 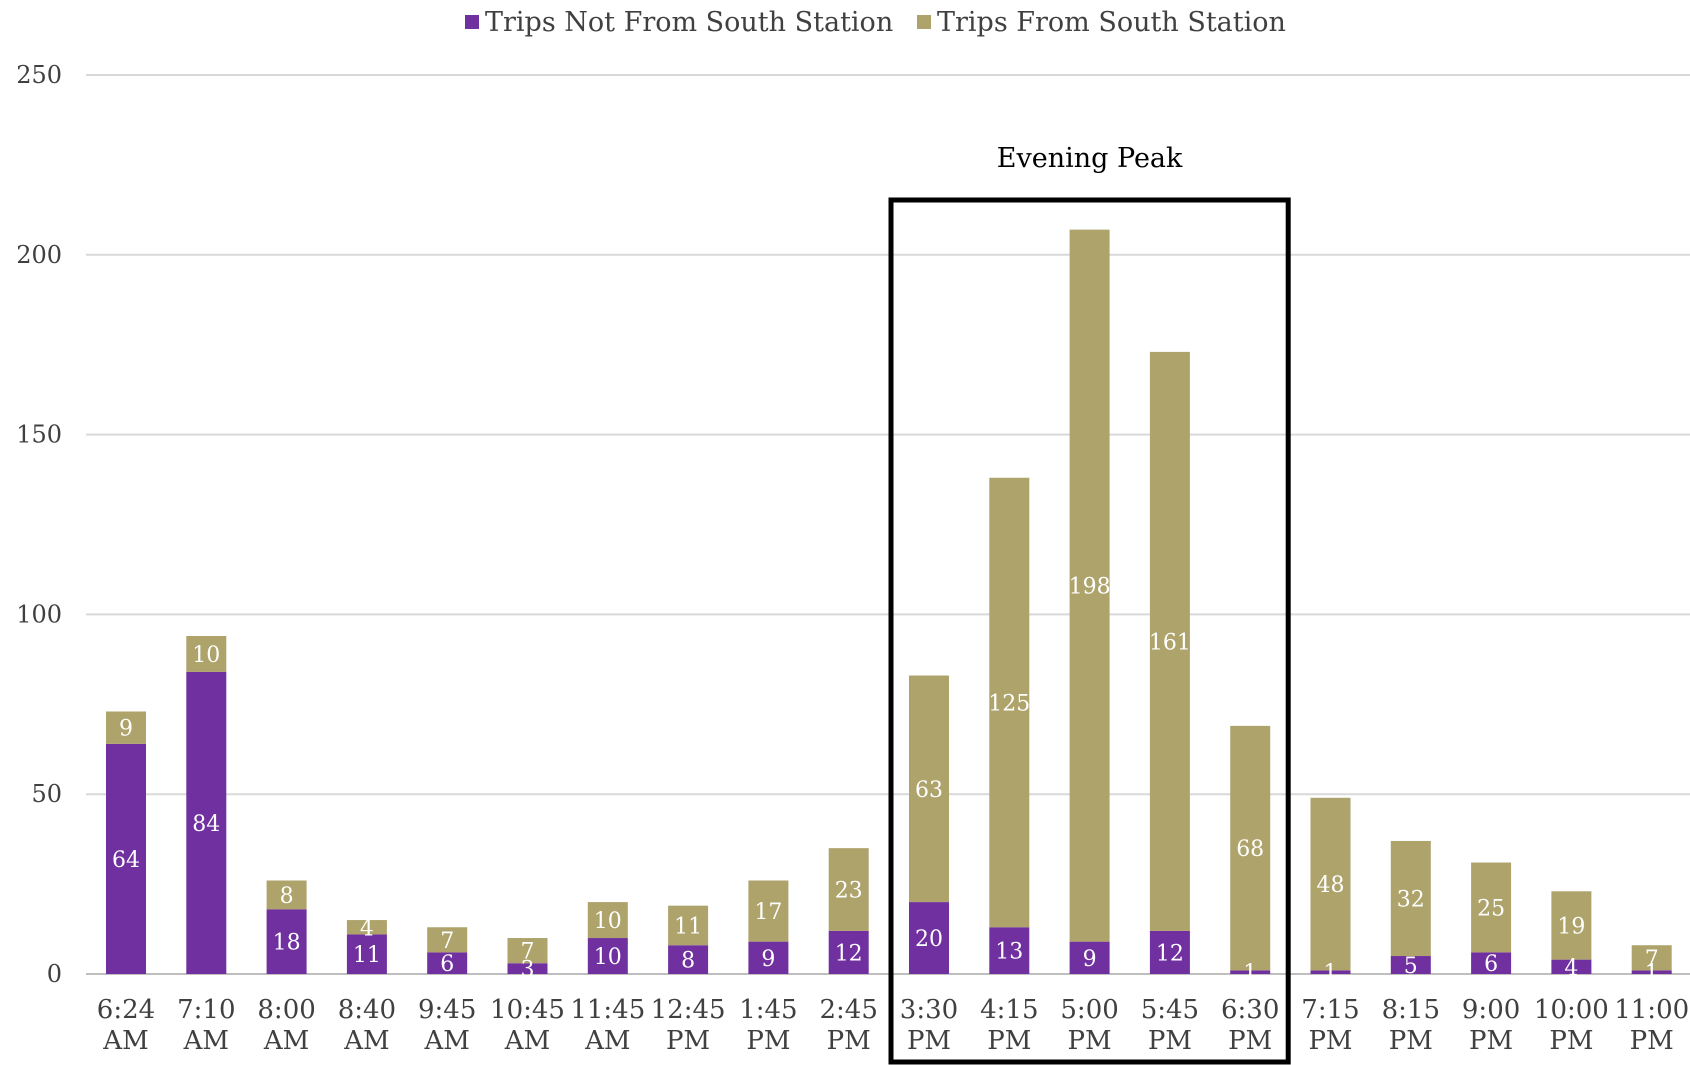 I want to click on x-tick-label: 12:45, so click(x=688, y=1010).